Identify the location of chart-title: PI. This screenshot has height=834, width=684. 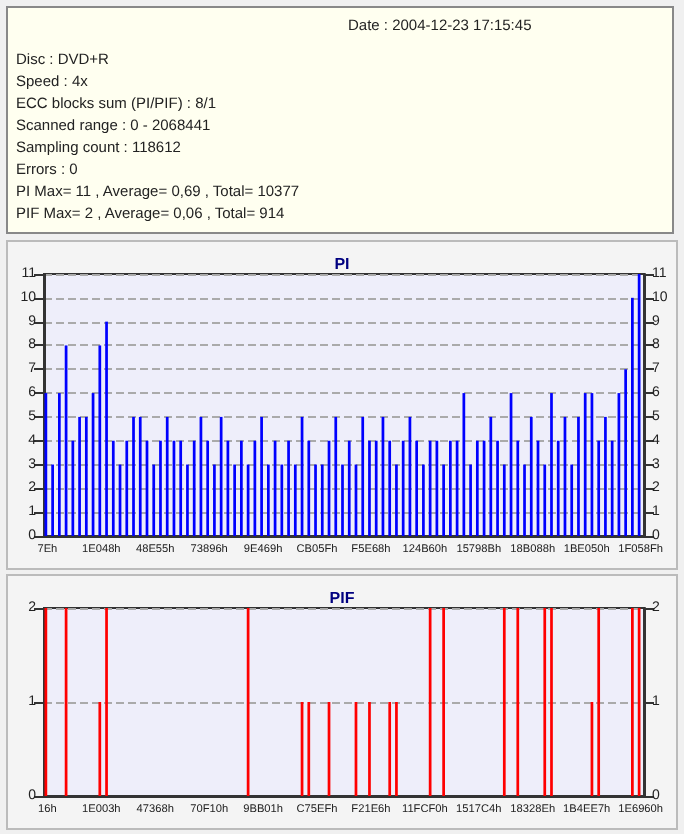
(342, 264).